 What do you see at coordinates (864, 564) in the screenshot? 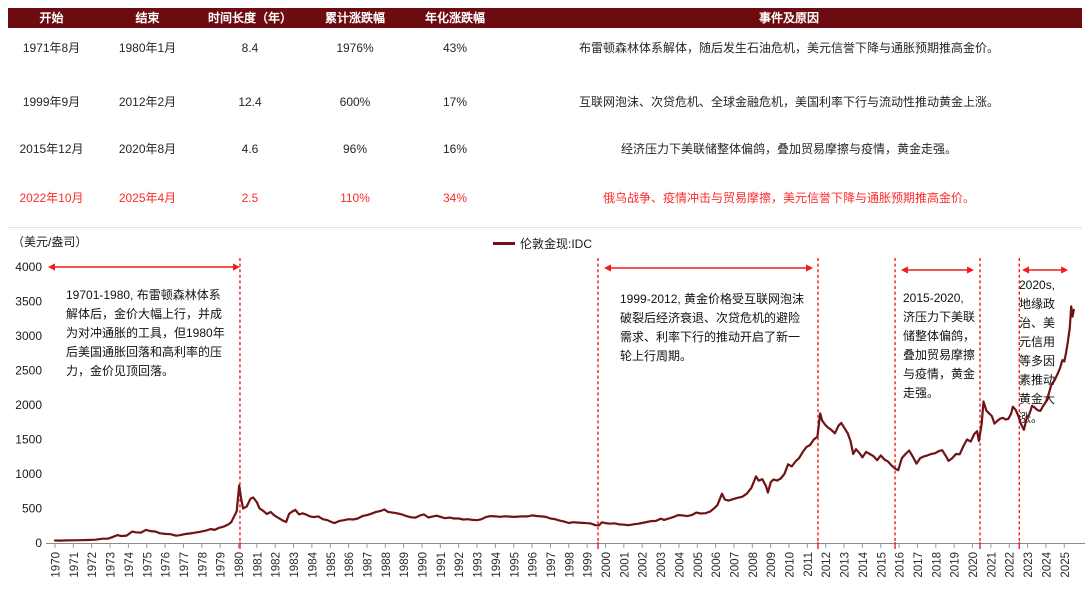
I see `x-axis-tick-label: 2014` at bounding box center [864, 564].